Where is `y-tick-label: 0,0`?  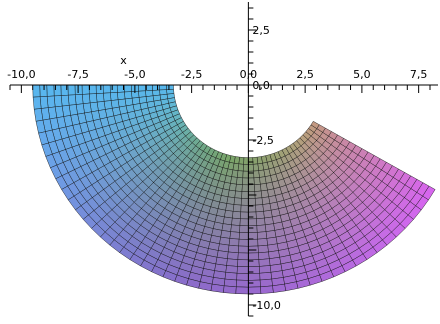
y-tick-label: 0,0 is located at coordinates (260, 85).